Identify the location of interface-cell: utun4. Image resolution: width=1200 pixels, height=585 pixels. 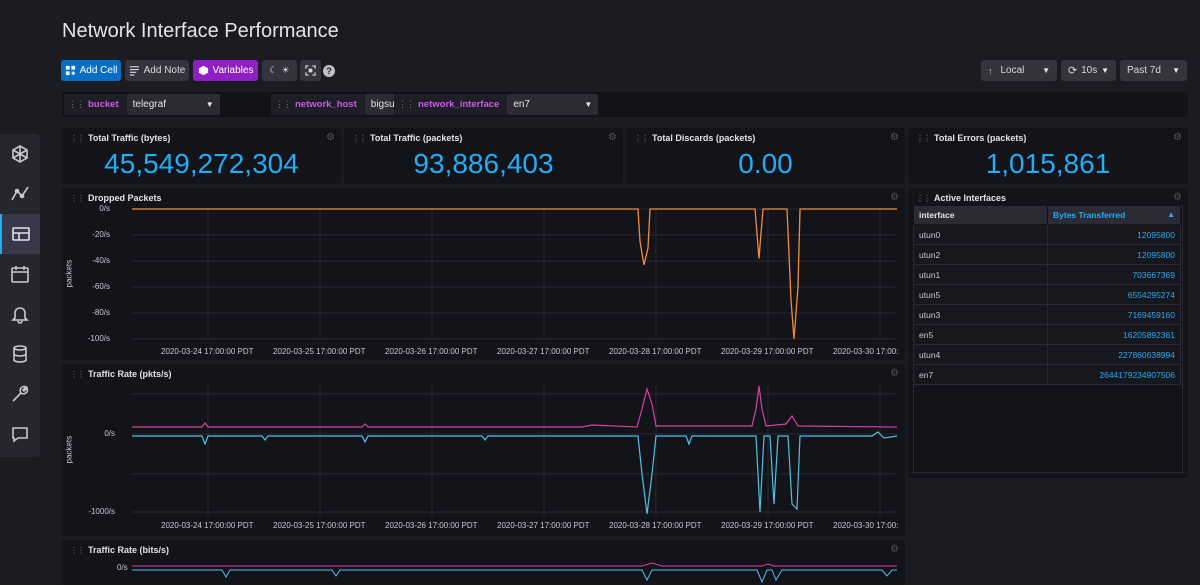
(980, 354).